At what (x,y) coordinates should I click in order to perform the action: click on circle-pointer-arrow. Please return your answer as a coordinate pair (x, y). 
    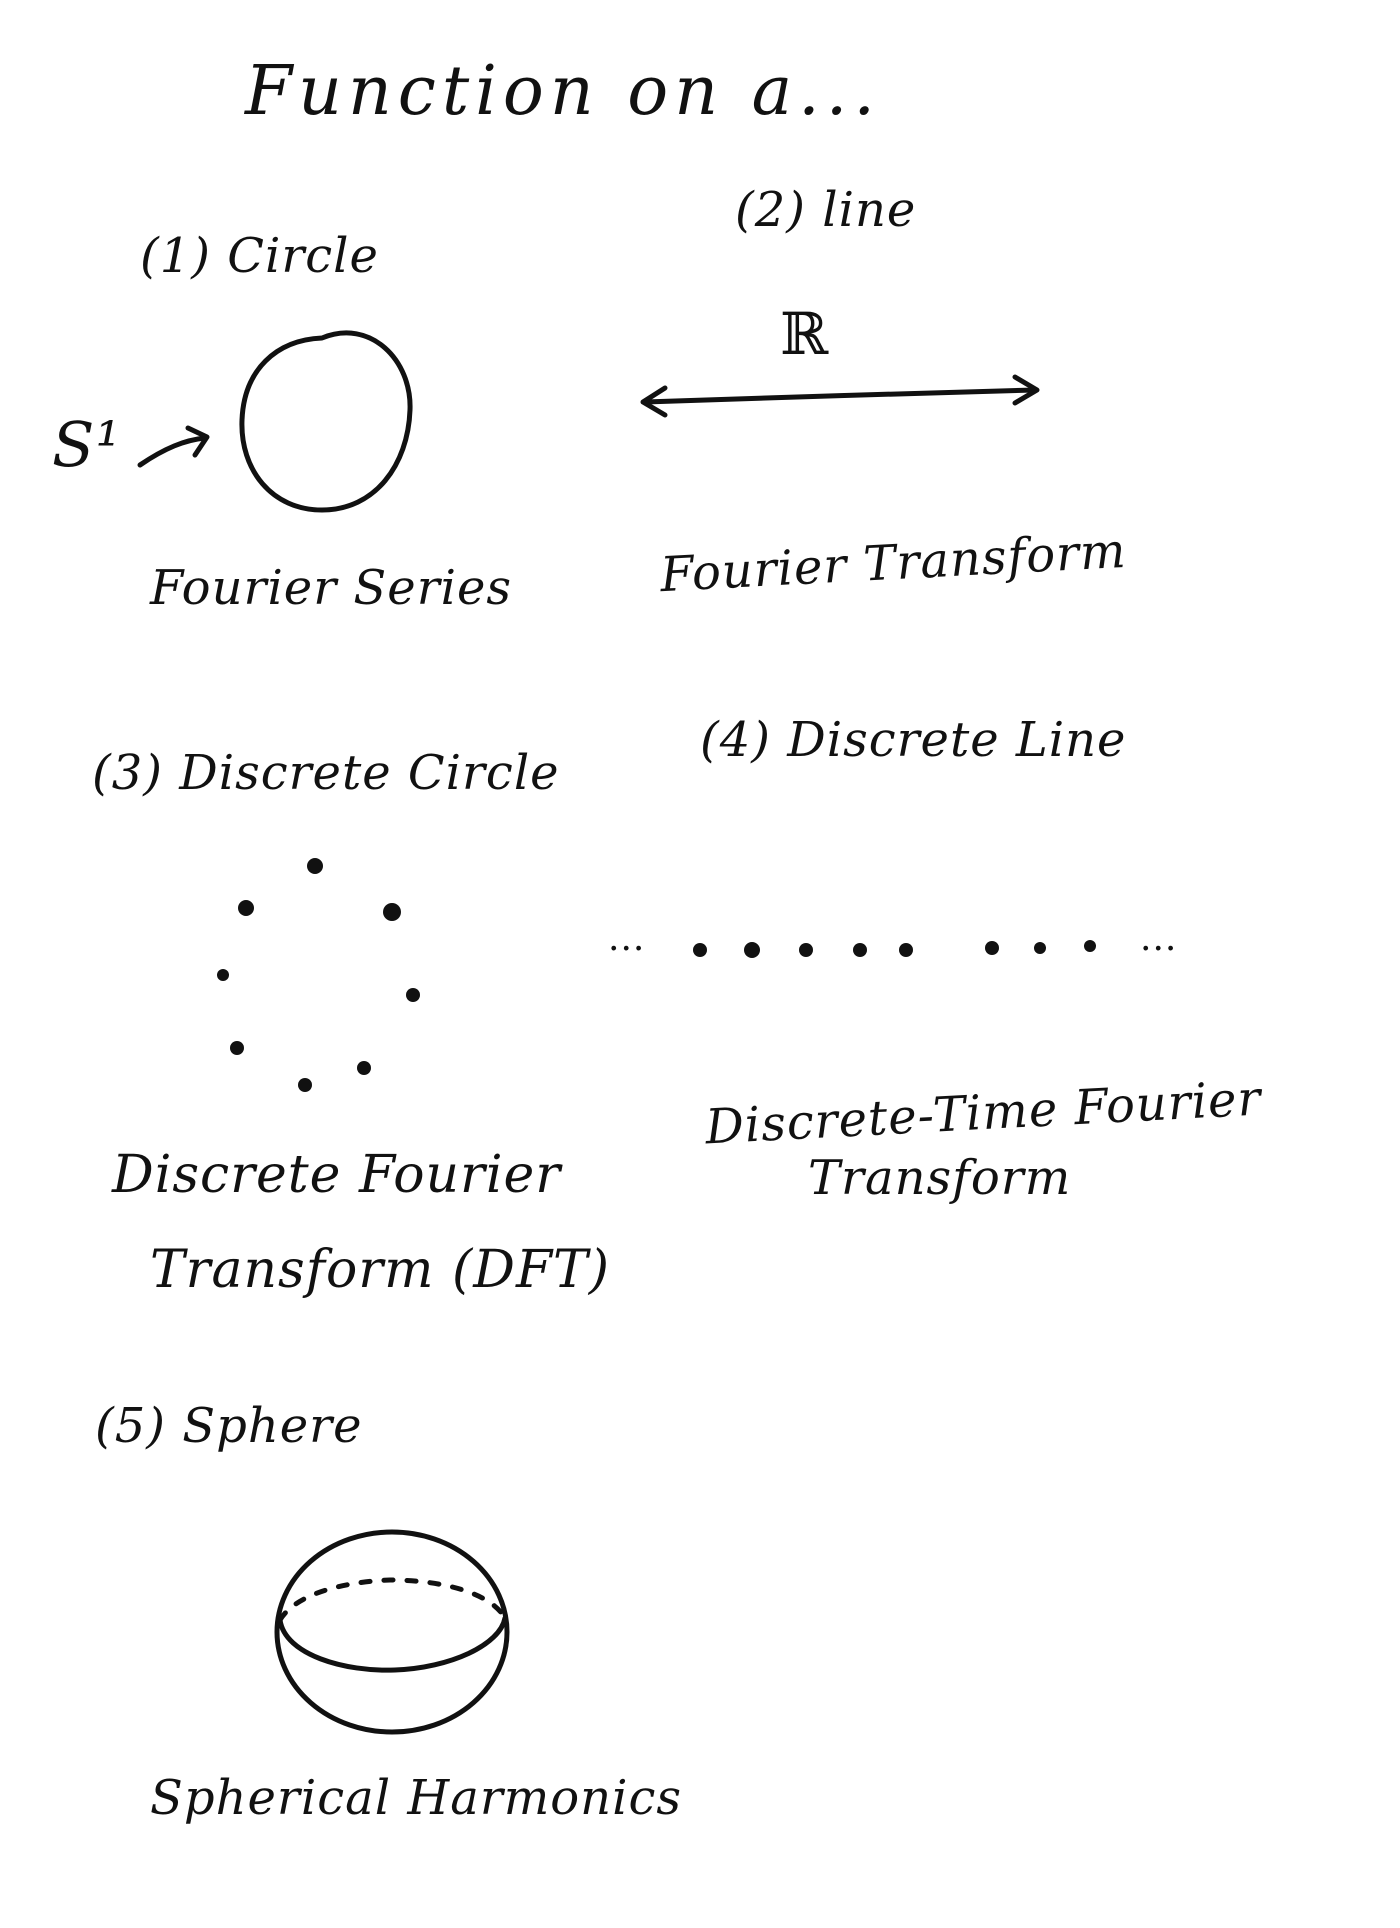
    Looking at the image, I should click on (172, 451).